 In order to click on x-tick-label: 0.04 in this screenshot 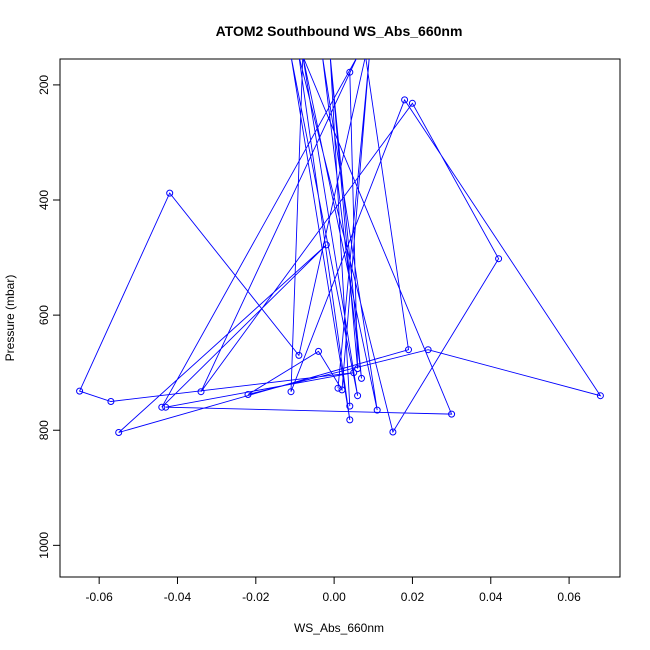, I will do `click(491, 597)`.